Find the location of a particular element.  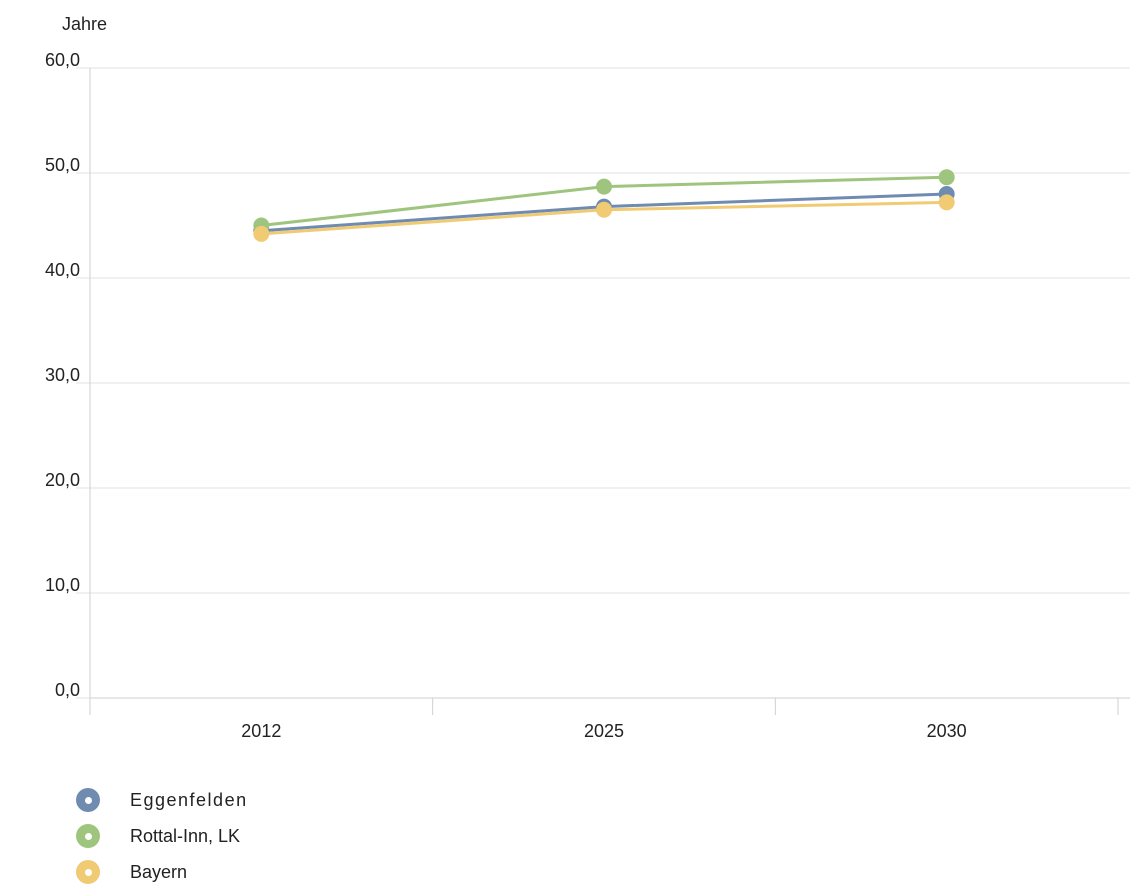

y-tick-label: 30,0 is located at coordinates (62, 375).